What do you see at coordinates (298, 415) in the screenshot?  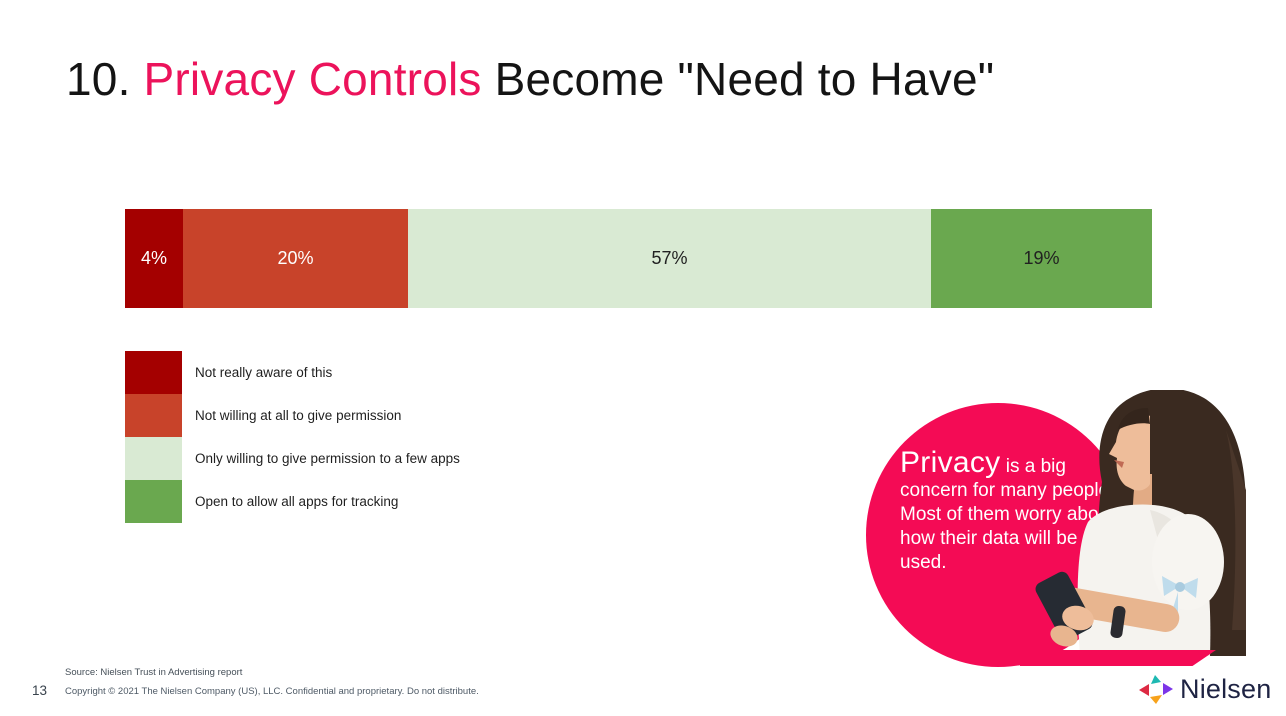 I see `legend-label: Not willing at all to give permission` at bounding box center [298, 415].